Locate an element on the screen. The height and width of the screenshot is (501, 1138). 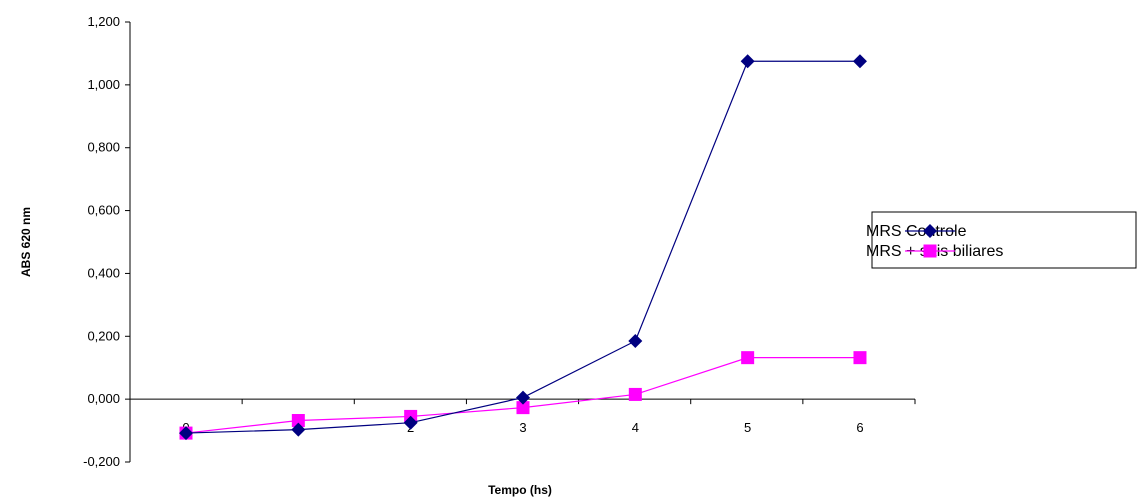
x-tick-label: 4 is located at coordinates (635, 427).